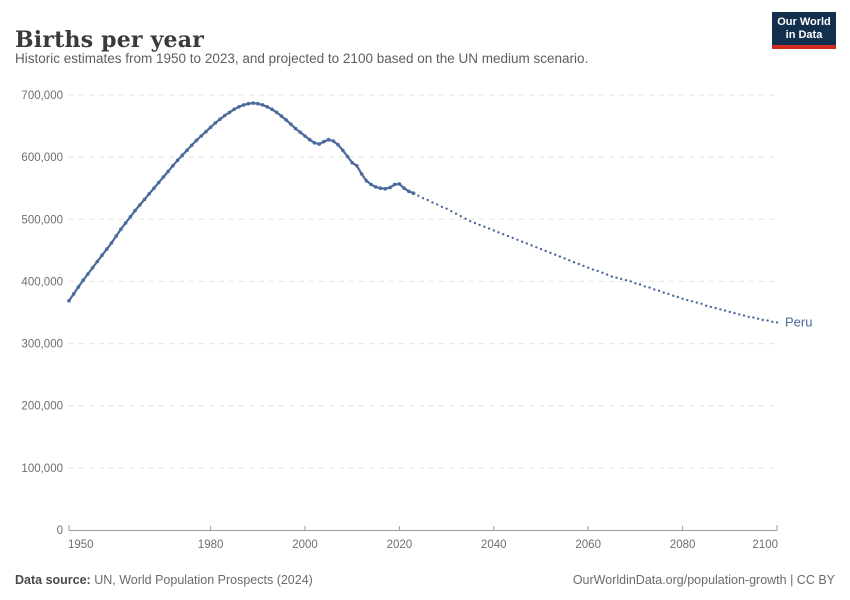  I want to click on data-source-label: Data source:, so click(53, 580).